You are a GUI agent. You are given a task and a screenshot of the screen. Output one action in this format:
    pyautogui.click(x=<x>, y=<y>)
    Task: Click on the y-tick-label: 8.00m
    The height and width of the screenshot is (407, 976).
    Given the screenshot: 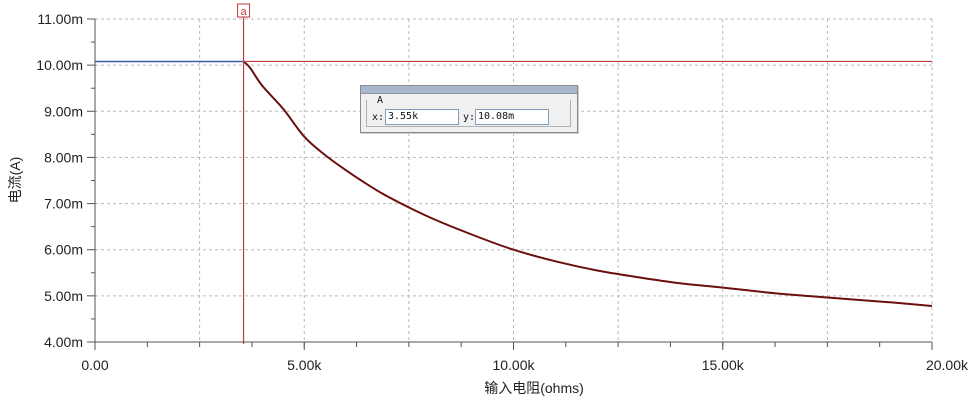 What is the action you would take?
    pyautogui.click(x=63, y=157)
    